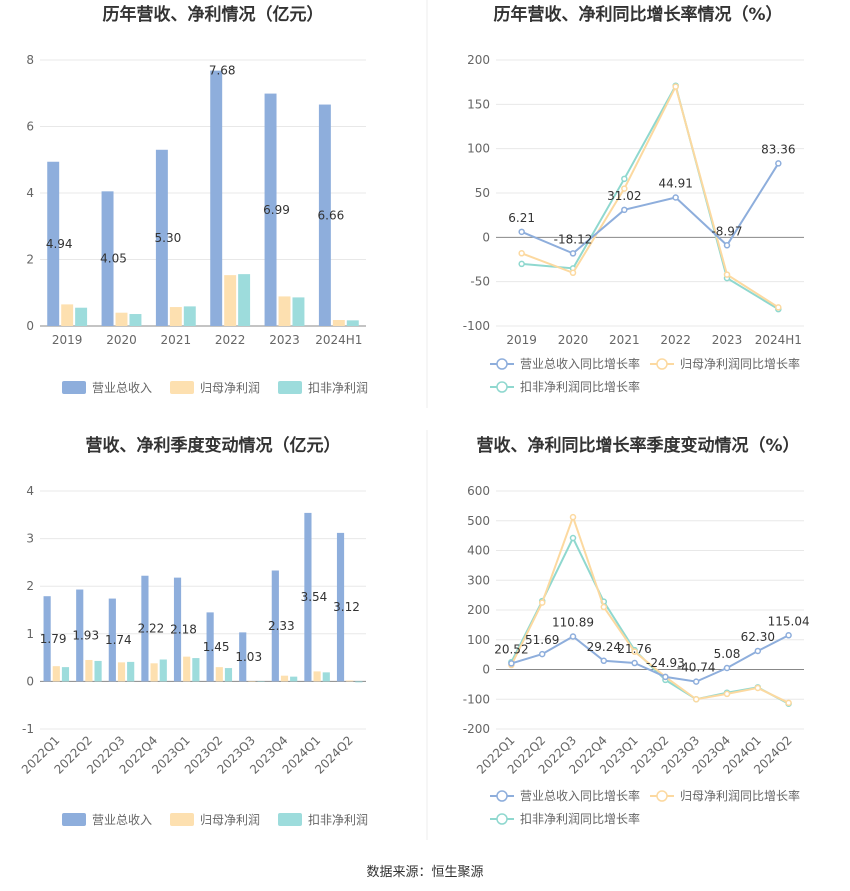  I want to click on y-tick-label: 8, so click(30, 60).